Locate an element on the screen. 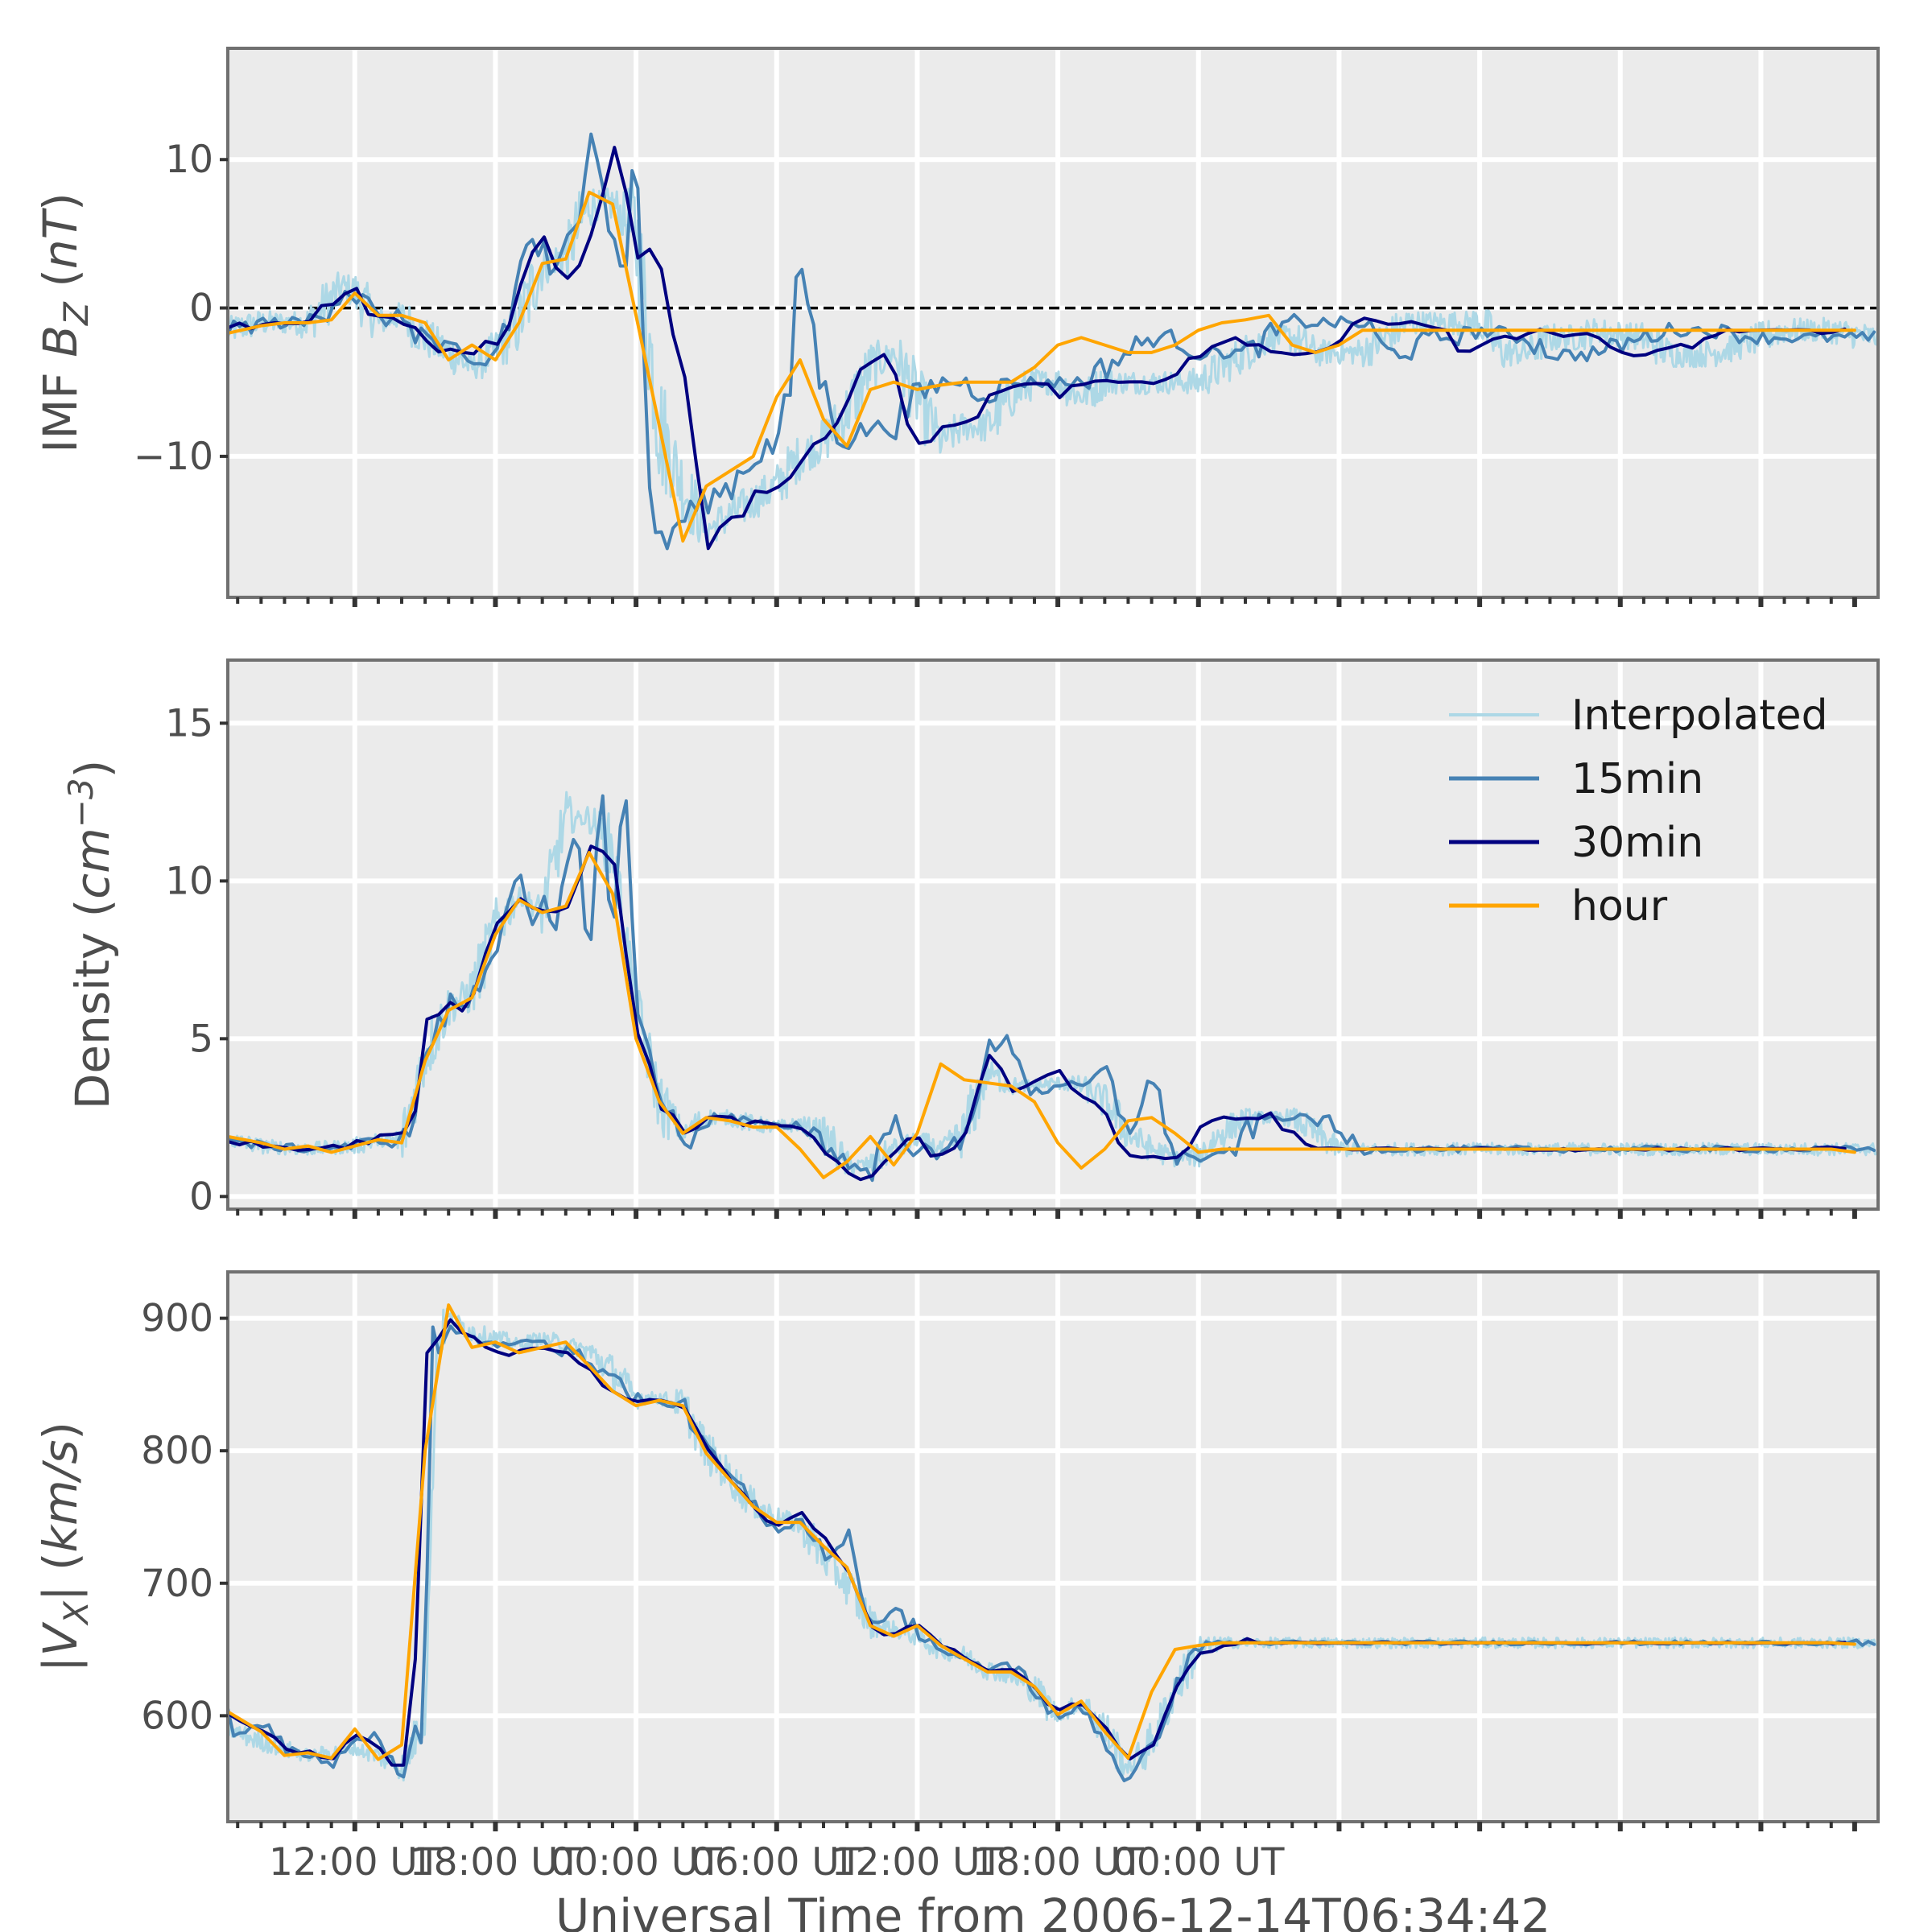  y-label-subscript: X is located at coordinates (76, 1613).